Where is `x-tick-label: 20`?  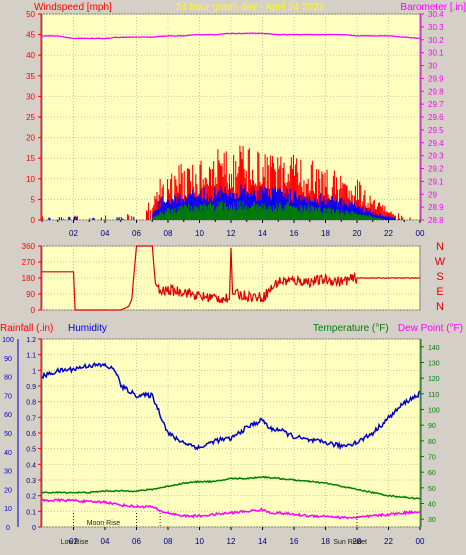
x-tick-label: 20 is located at coordinates (357, 541).